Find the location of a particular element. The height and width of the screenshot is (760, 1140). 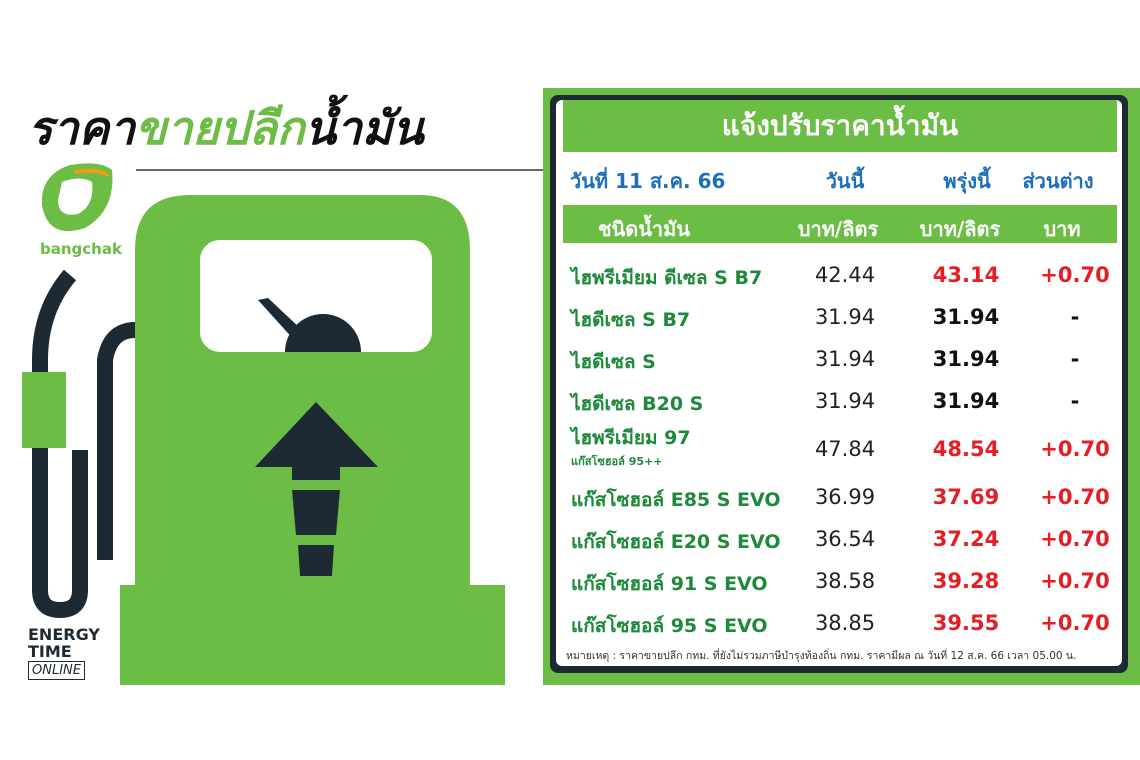

price-today: 36.54 is located at coordinates (845, 539).